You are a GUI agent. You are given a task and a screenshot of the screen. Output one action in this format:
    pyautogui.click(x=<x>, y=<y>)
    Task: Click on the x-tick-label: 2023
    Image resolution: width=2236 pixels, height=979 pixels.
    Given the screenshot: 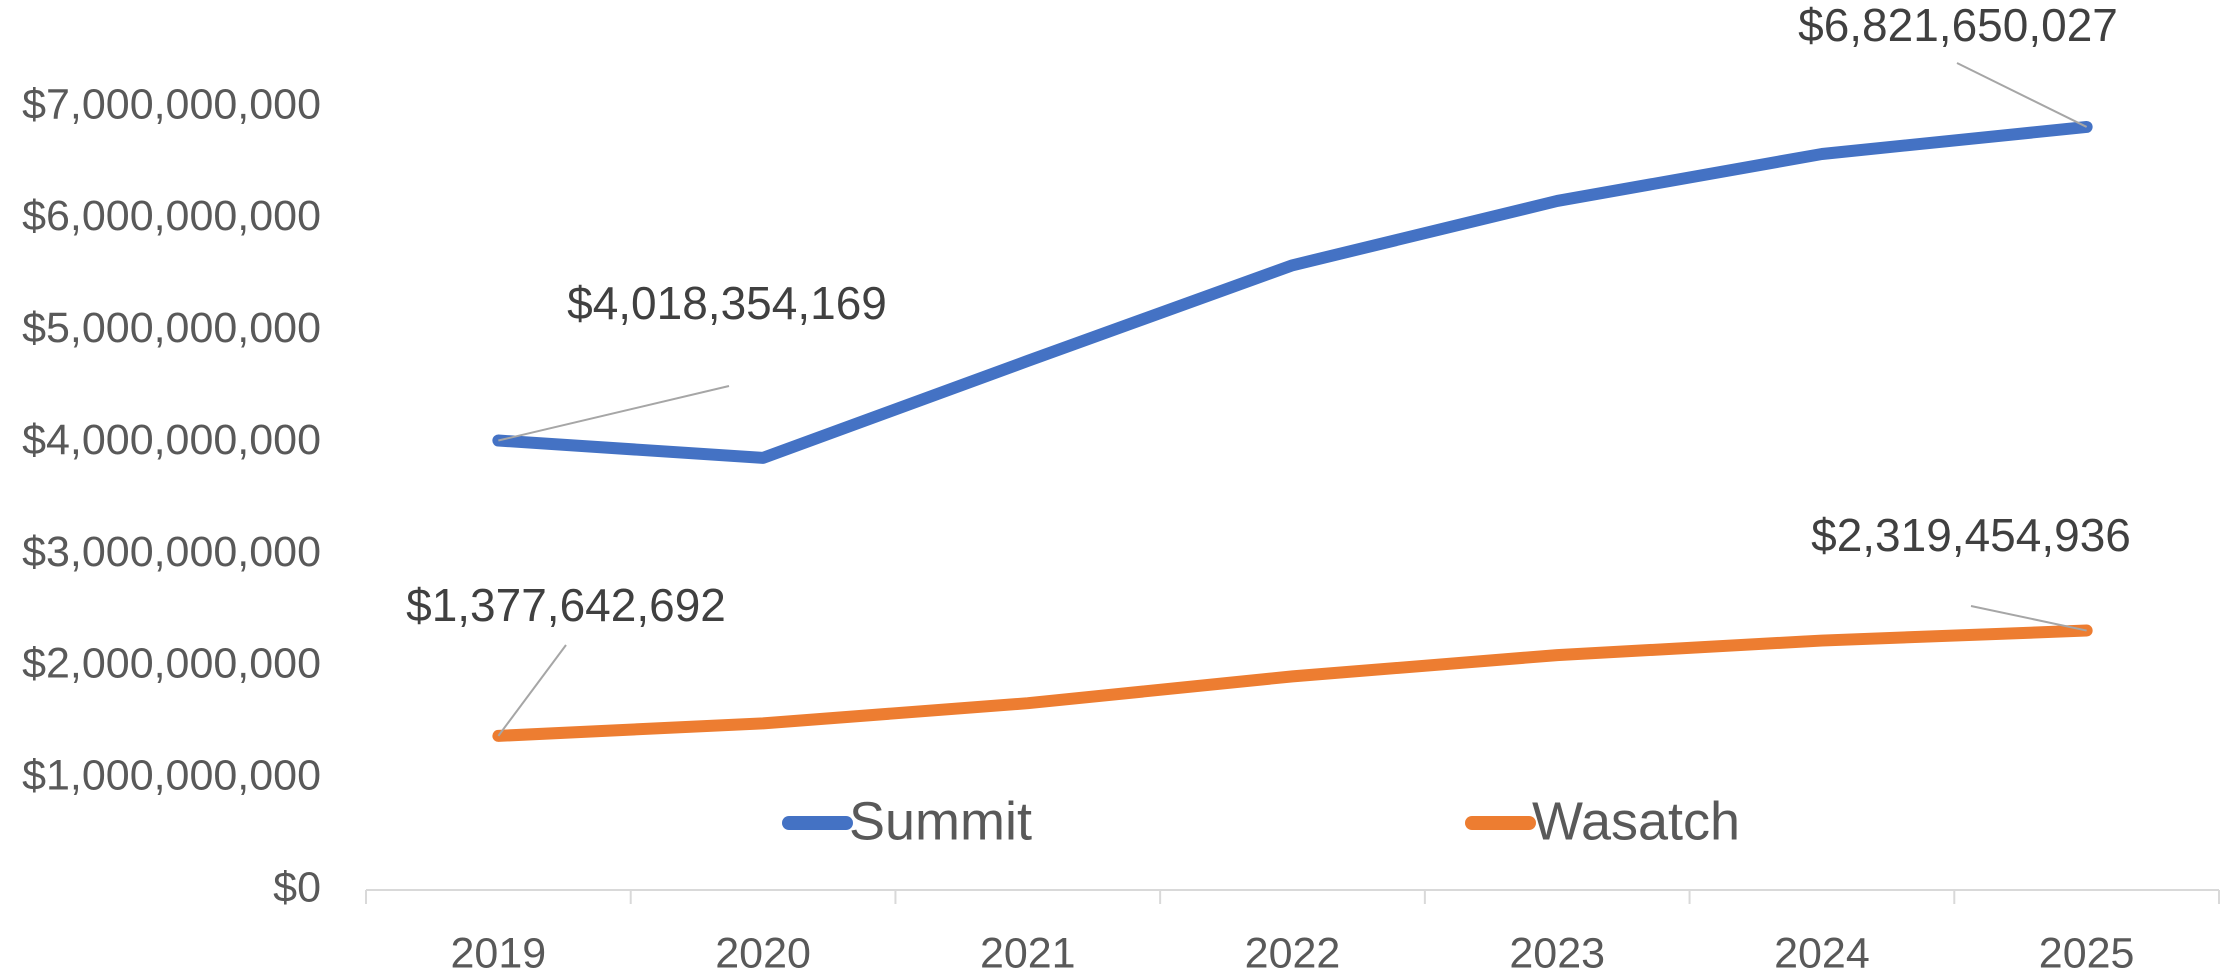 What is the action you would take?
    pyautogui.click(x=1557, y=953)
    